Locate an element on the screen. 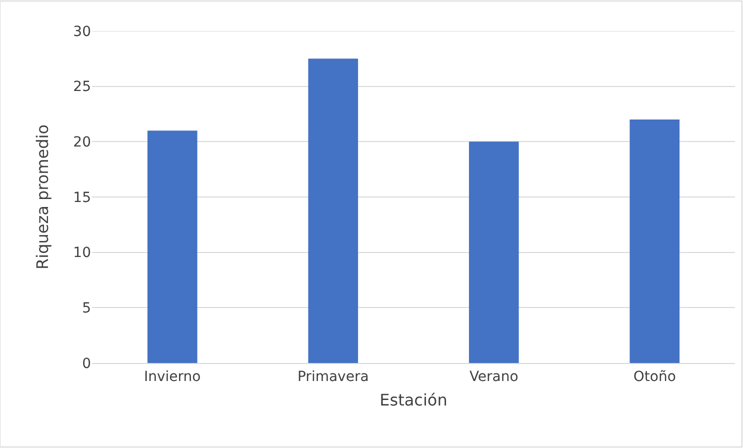 The height and width of the screenshot is (448, 743). x-tick-label: Verano is located at coordinates (493, 376).